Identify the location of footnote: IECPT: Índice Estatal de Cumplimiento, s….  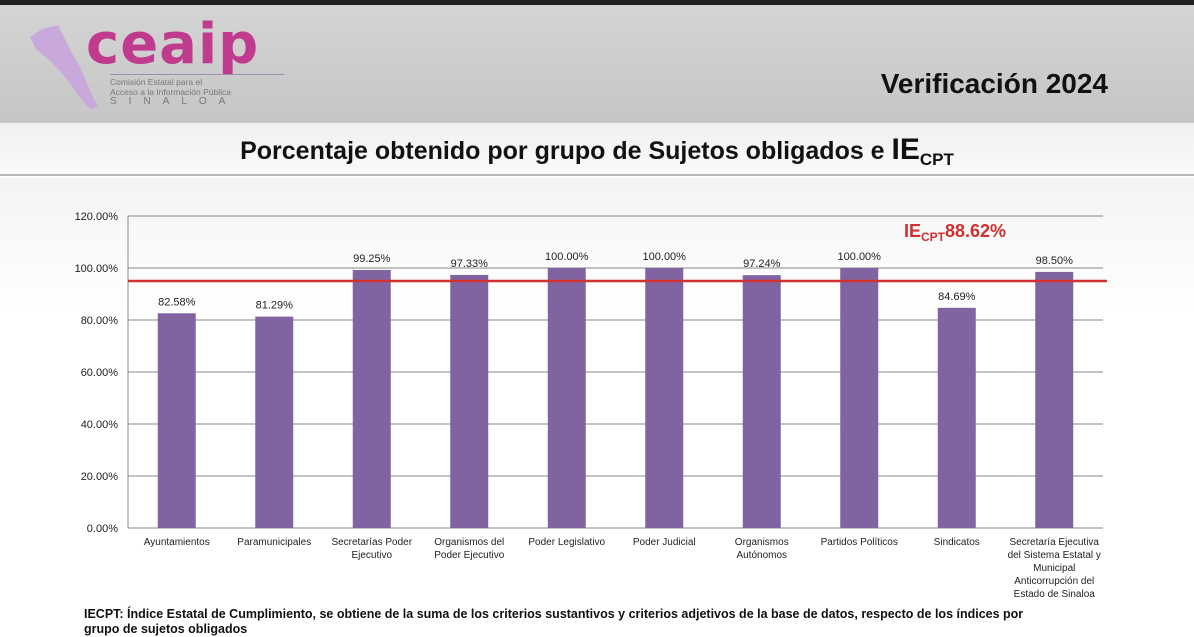
(554, 621).